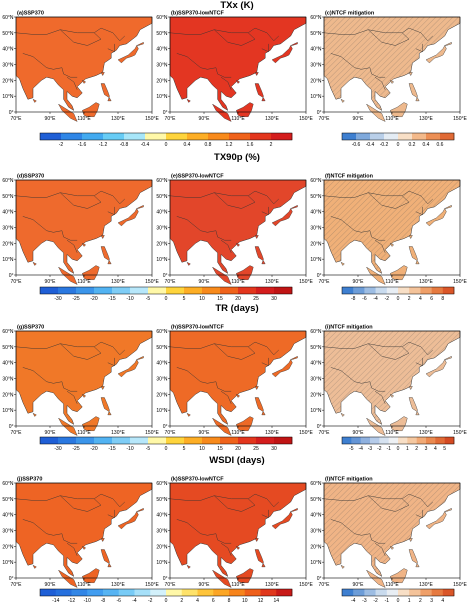 The image size is (474, 607). Describe the element at coordinates (166, 145) in the screenshot. I see `colorbar-tick-label: 0` at that location.